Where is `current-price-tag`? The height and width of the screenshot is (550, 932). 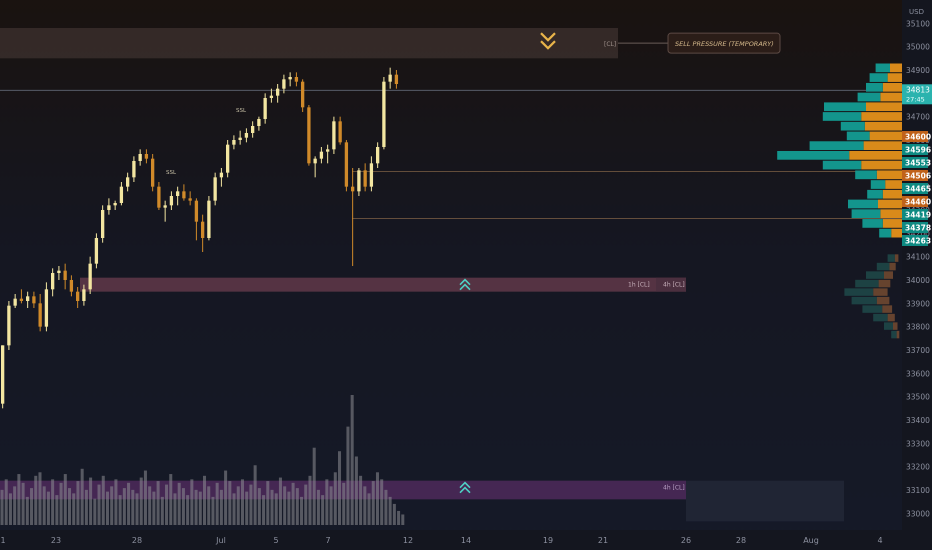 current-price-tag is located at coordinates (917, 94).